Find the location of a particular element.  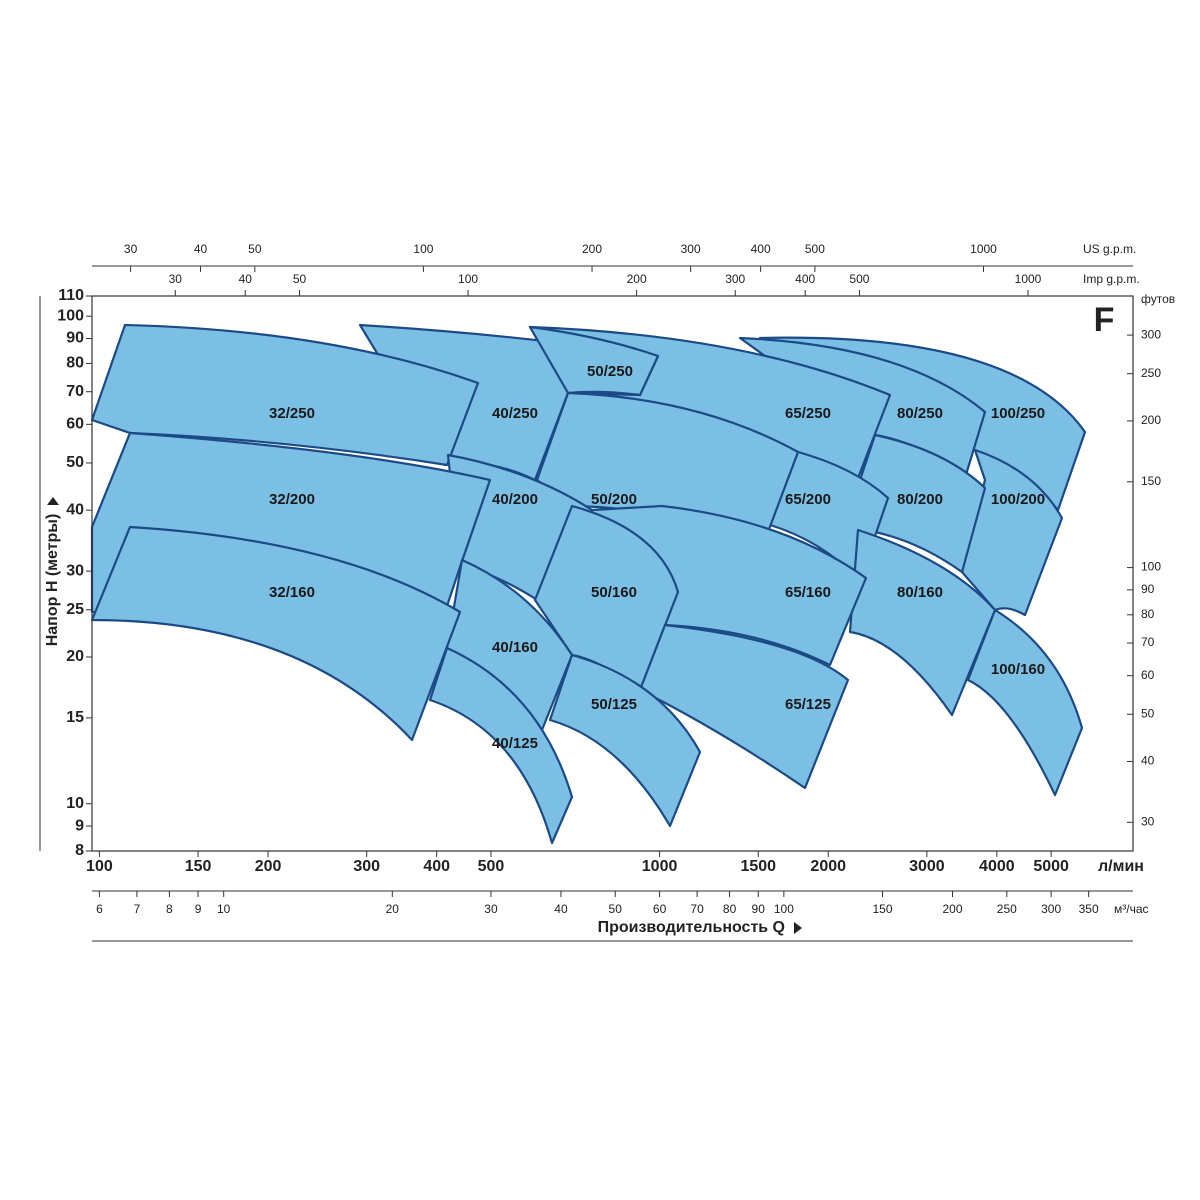

region-label: 65/250 is located at coordinates (808, 413).